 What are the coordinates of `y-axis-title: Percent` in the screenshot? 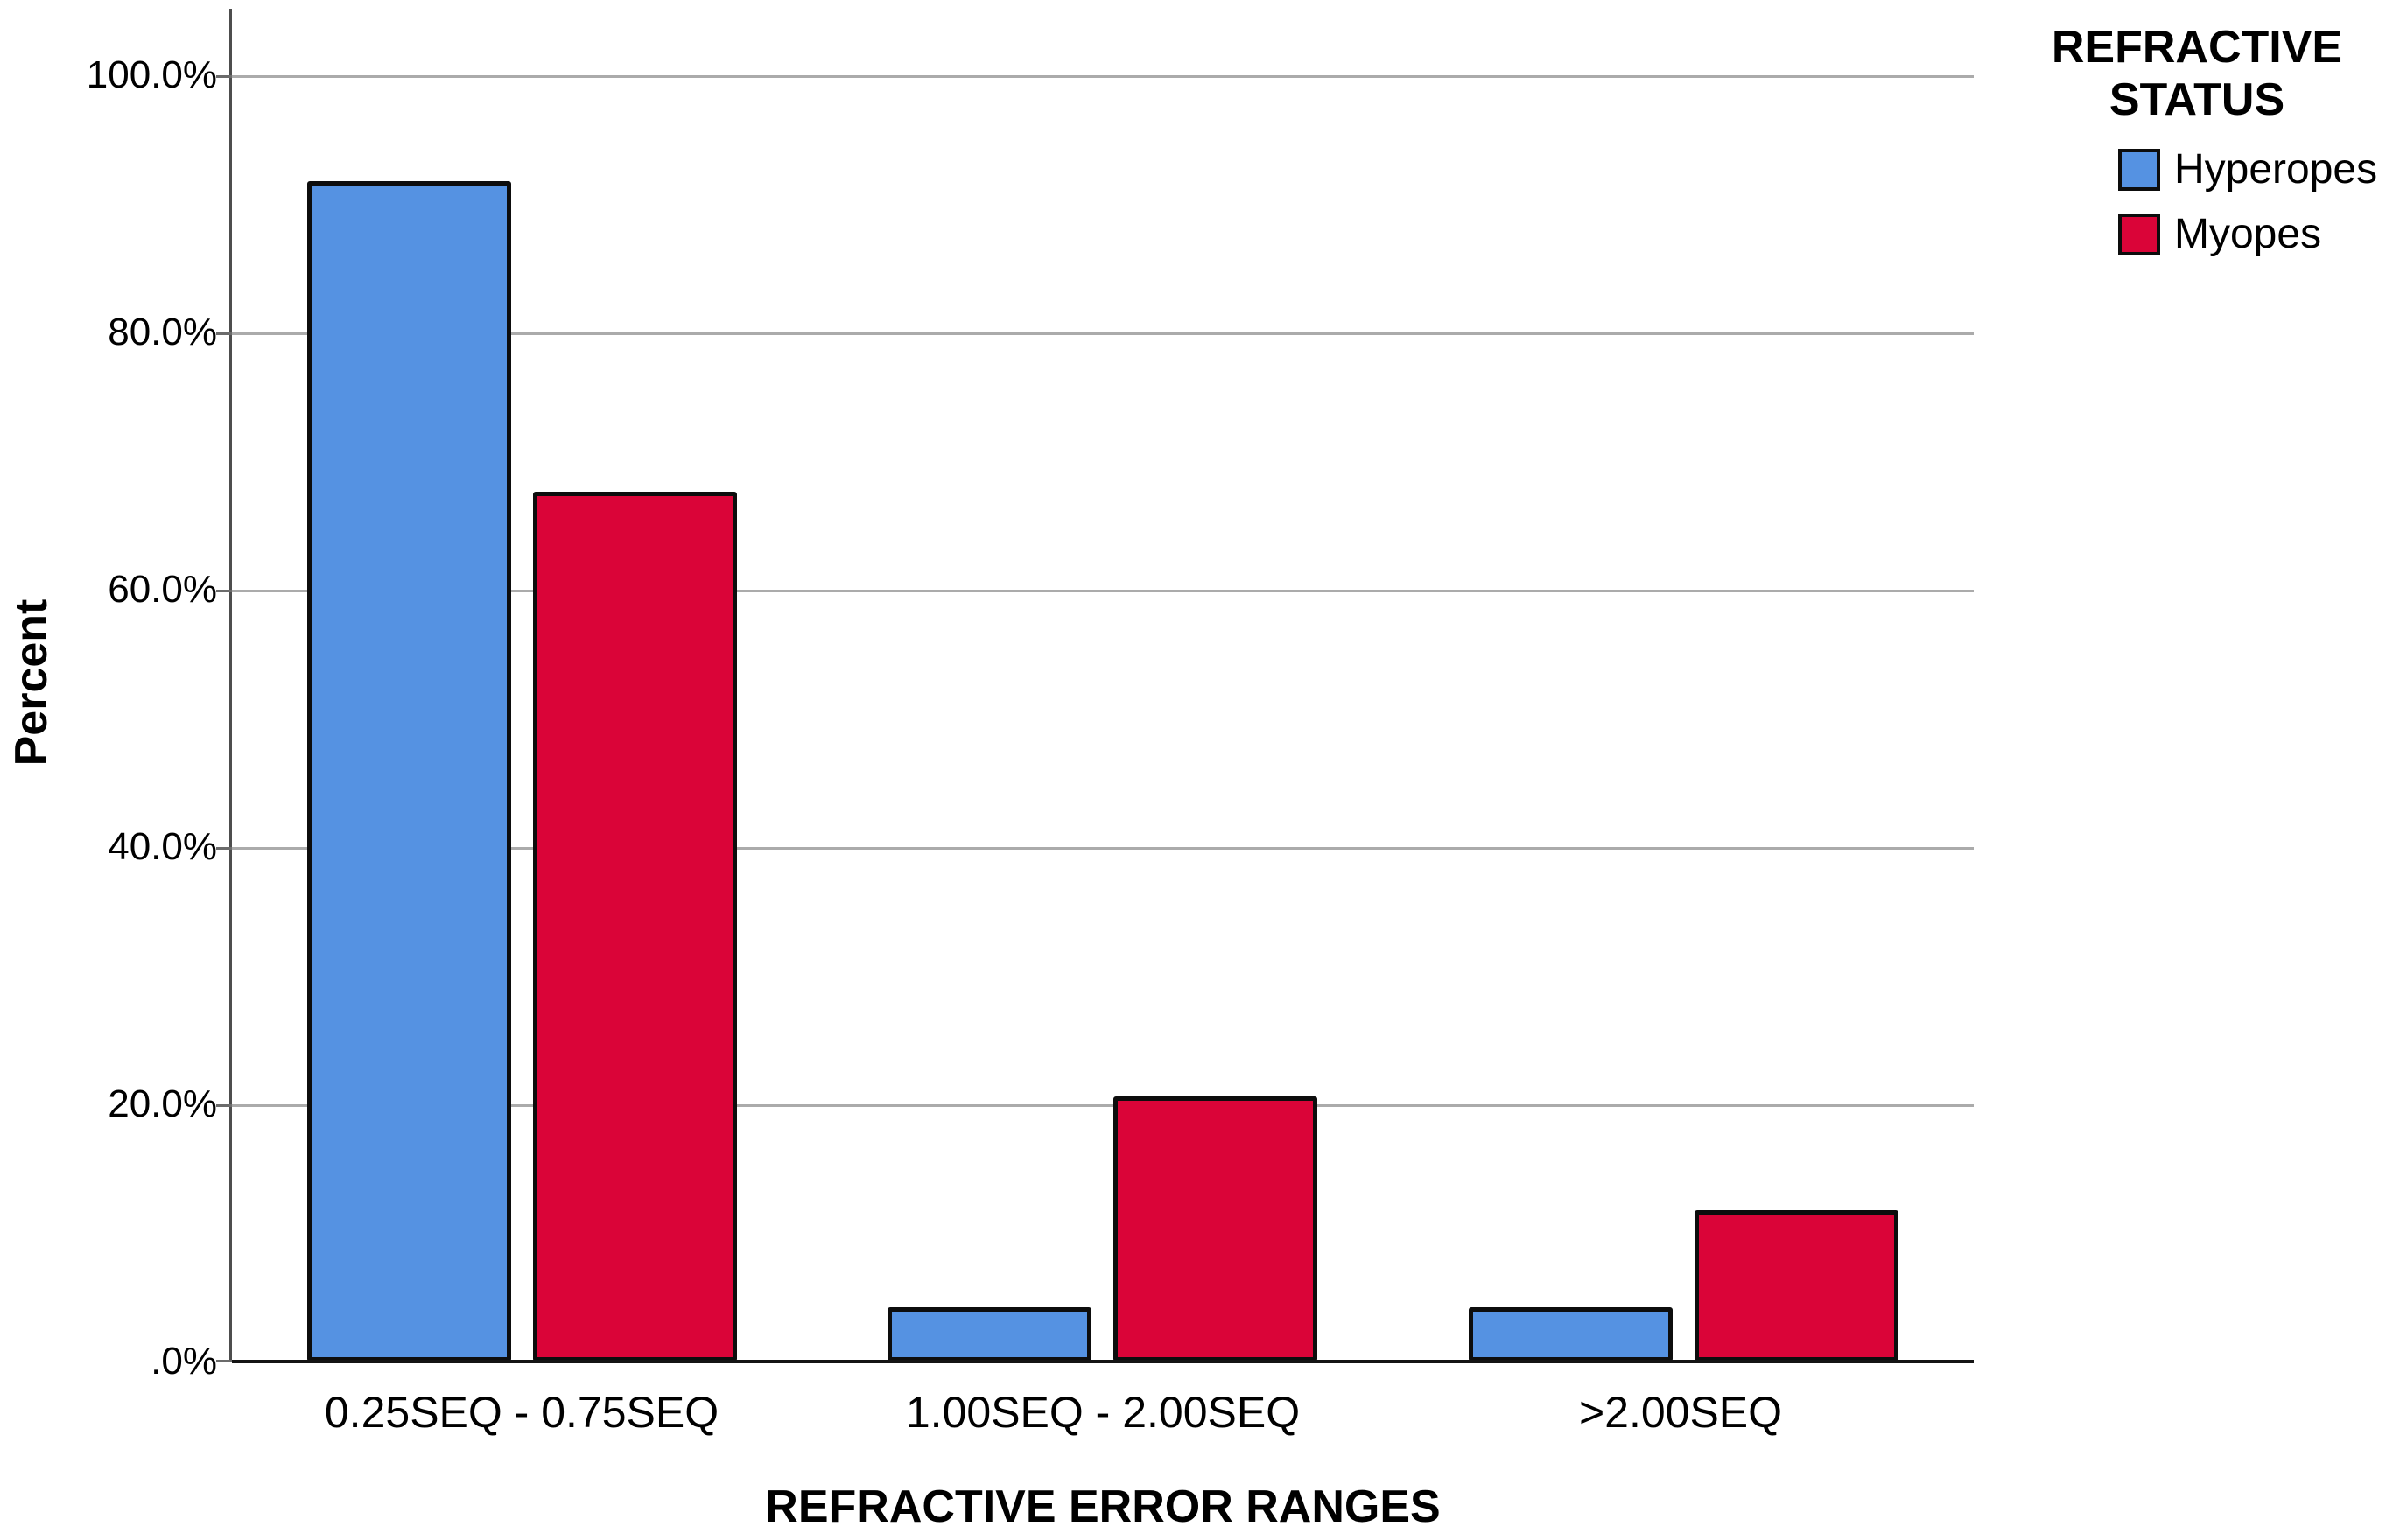 It's located at (31, 682).